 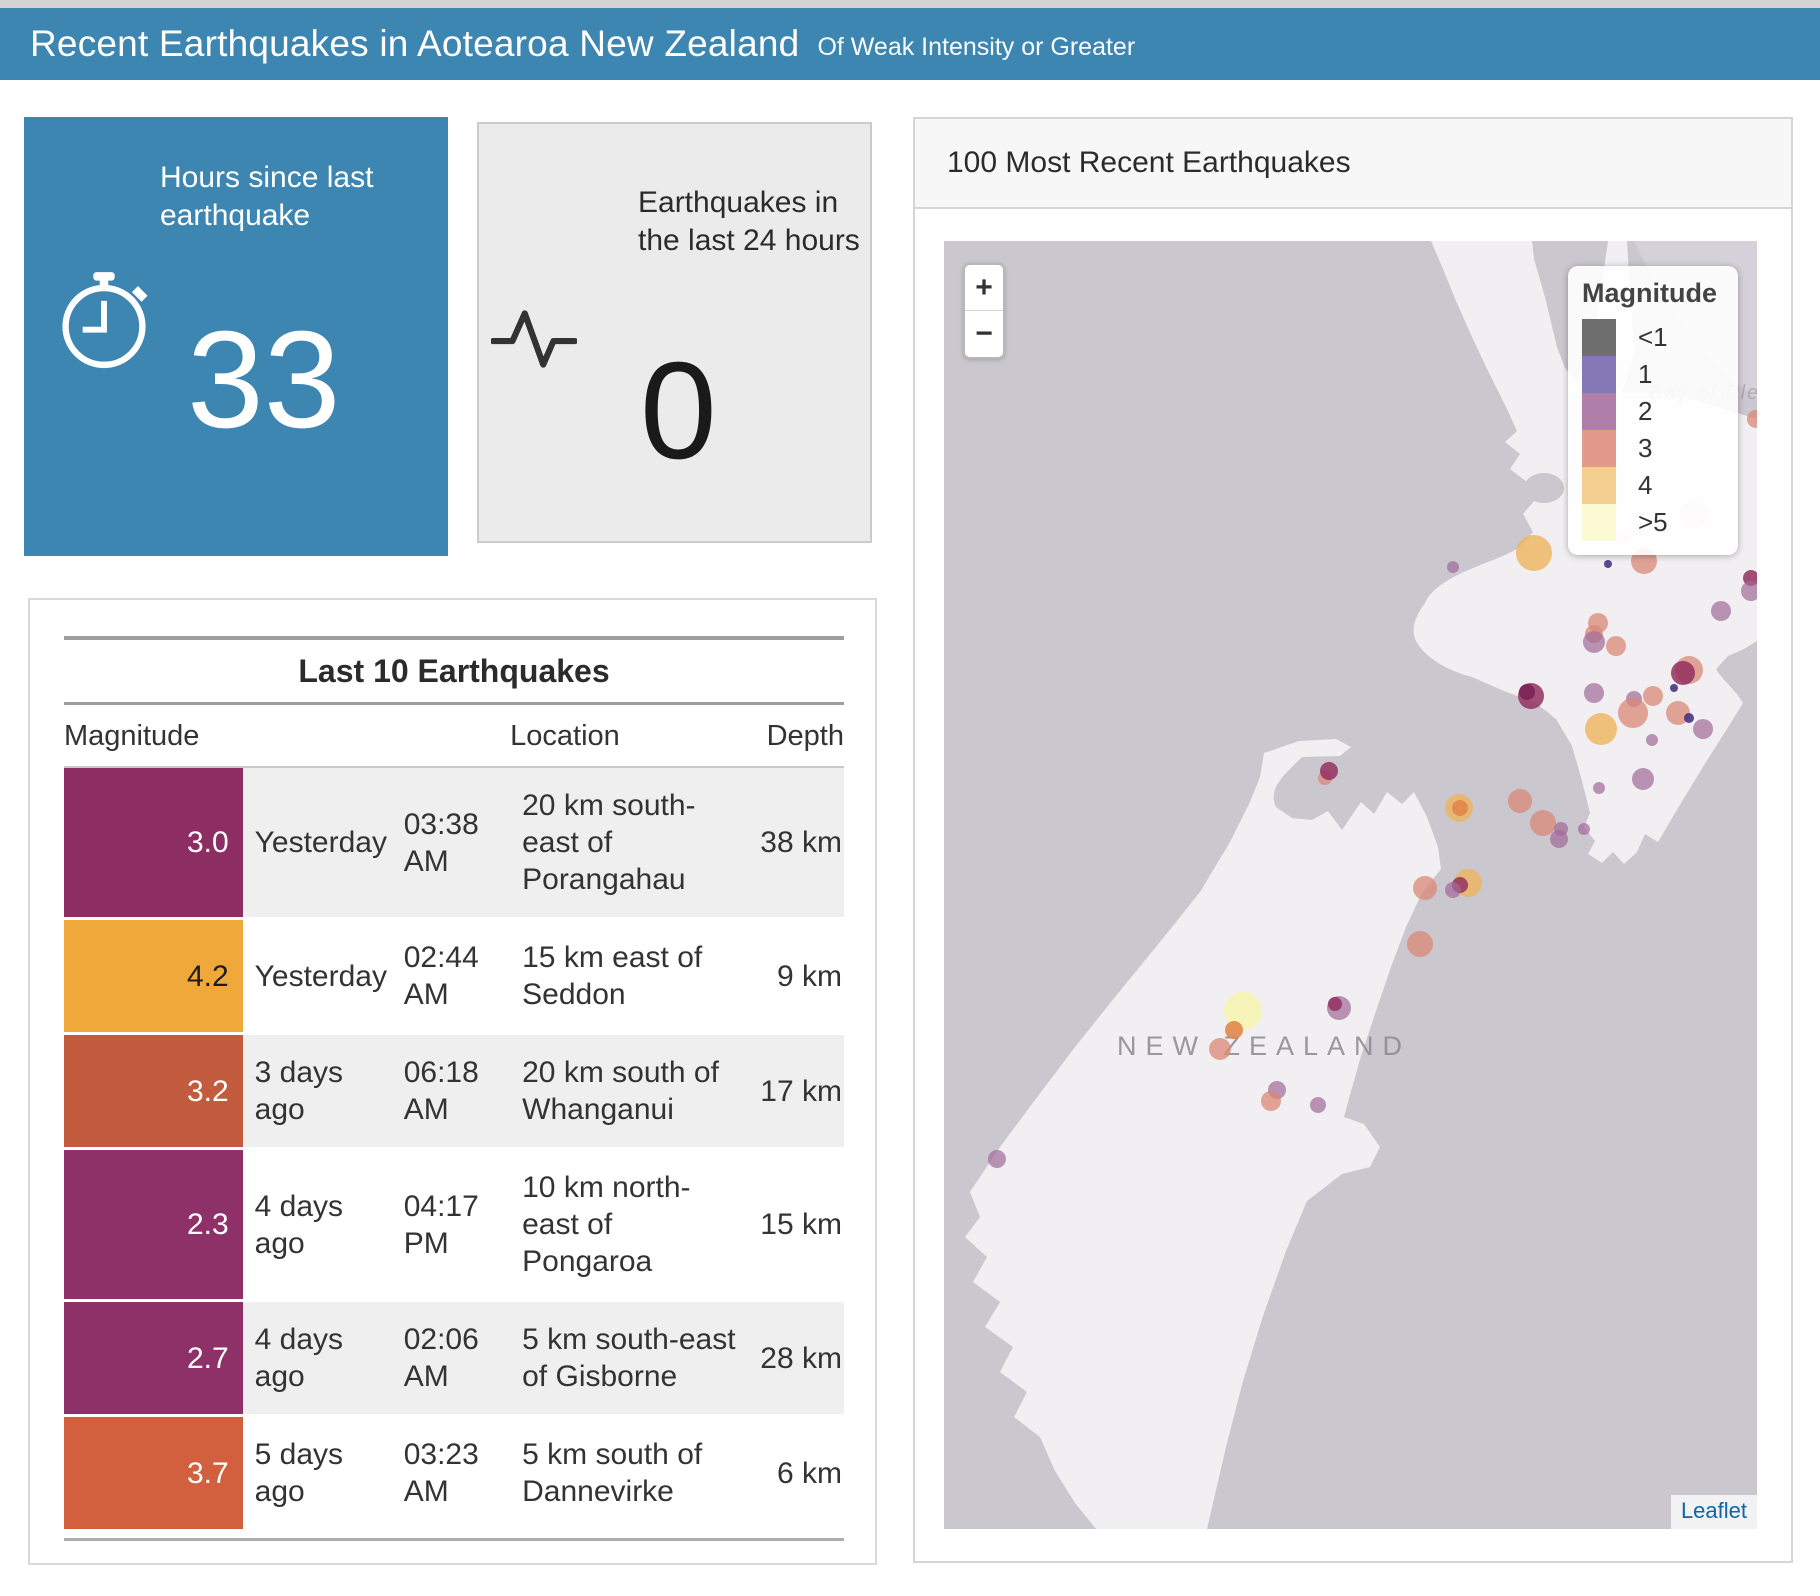 What do you see at coordinates (984, 288) in the screenshot?
I see `zoom-in-button: +` at bounding box center [984, 288].